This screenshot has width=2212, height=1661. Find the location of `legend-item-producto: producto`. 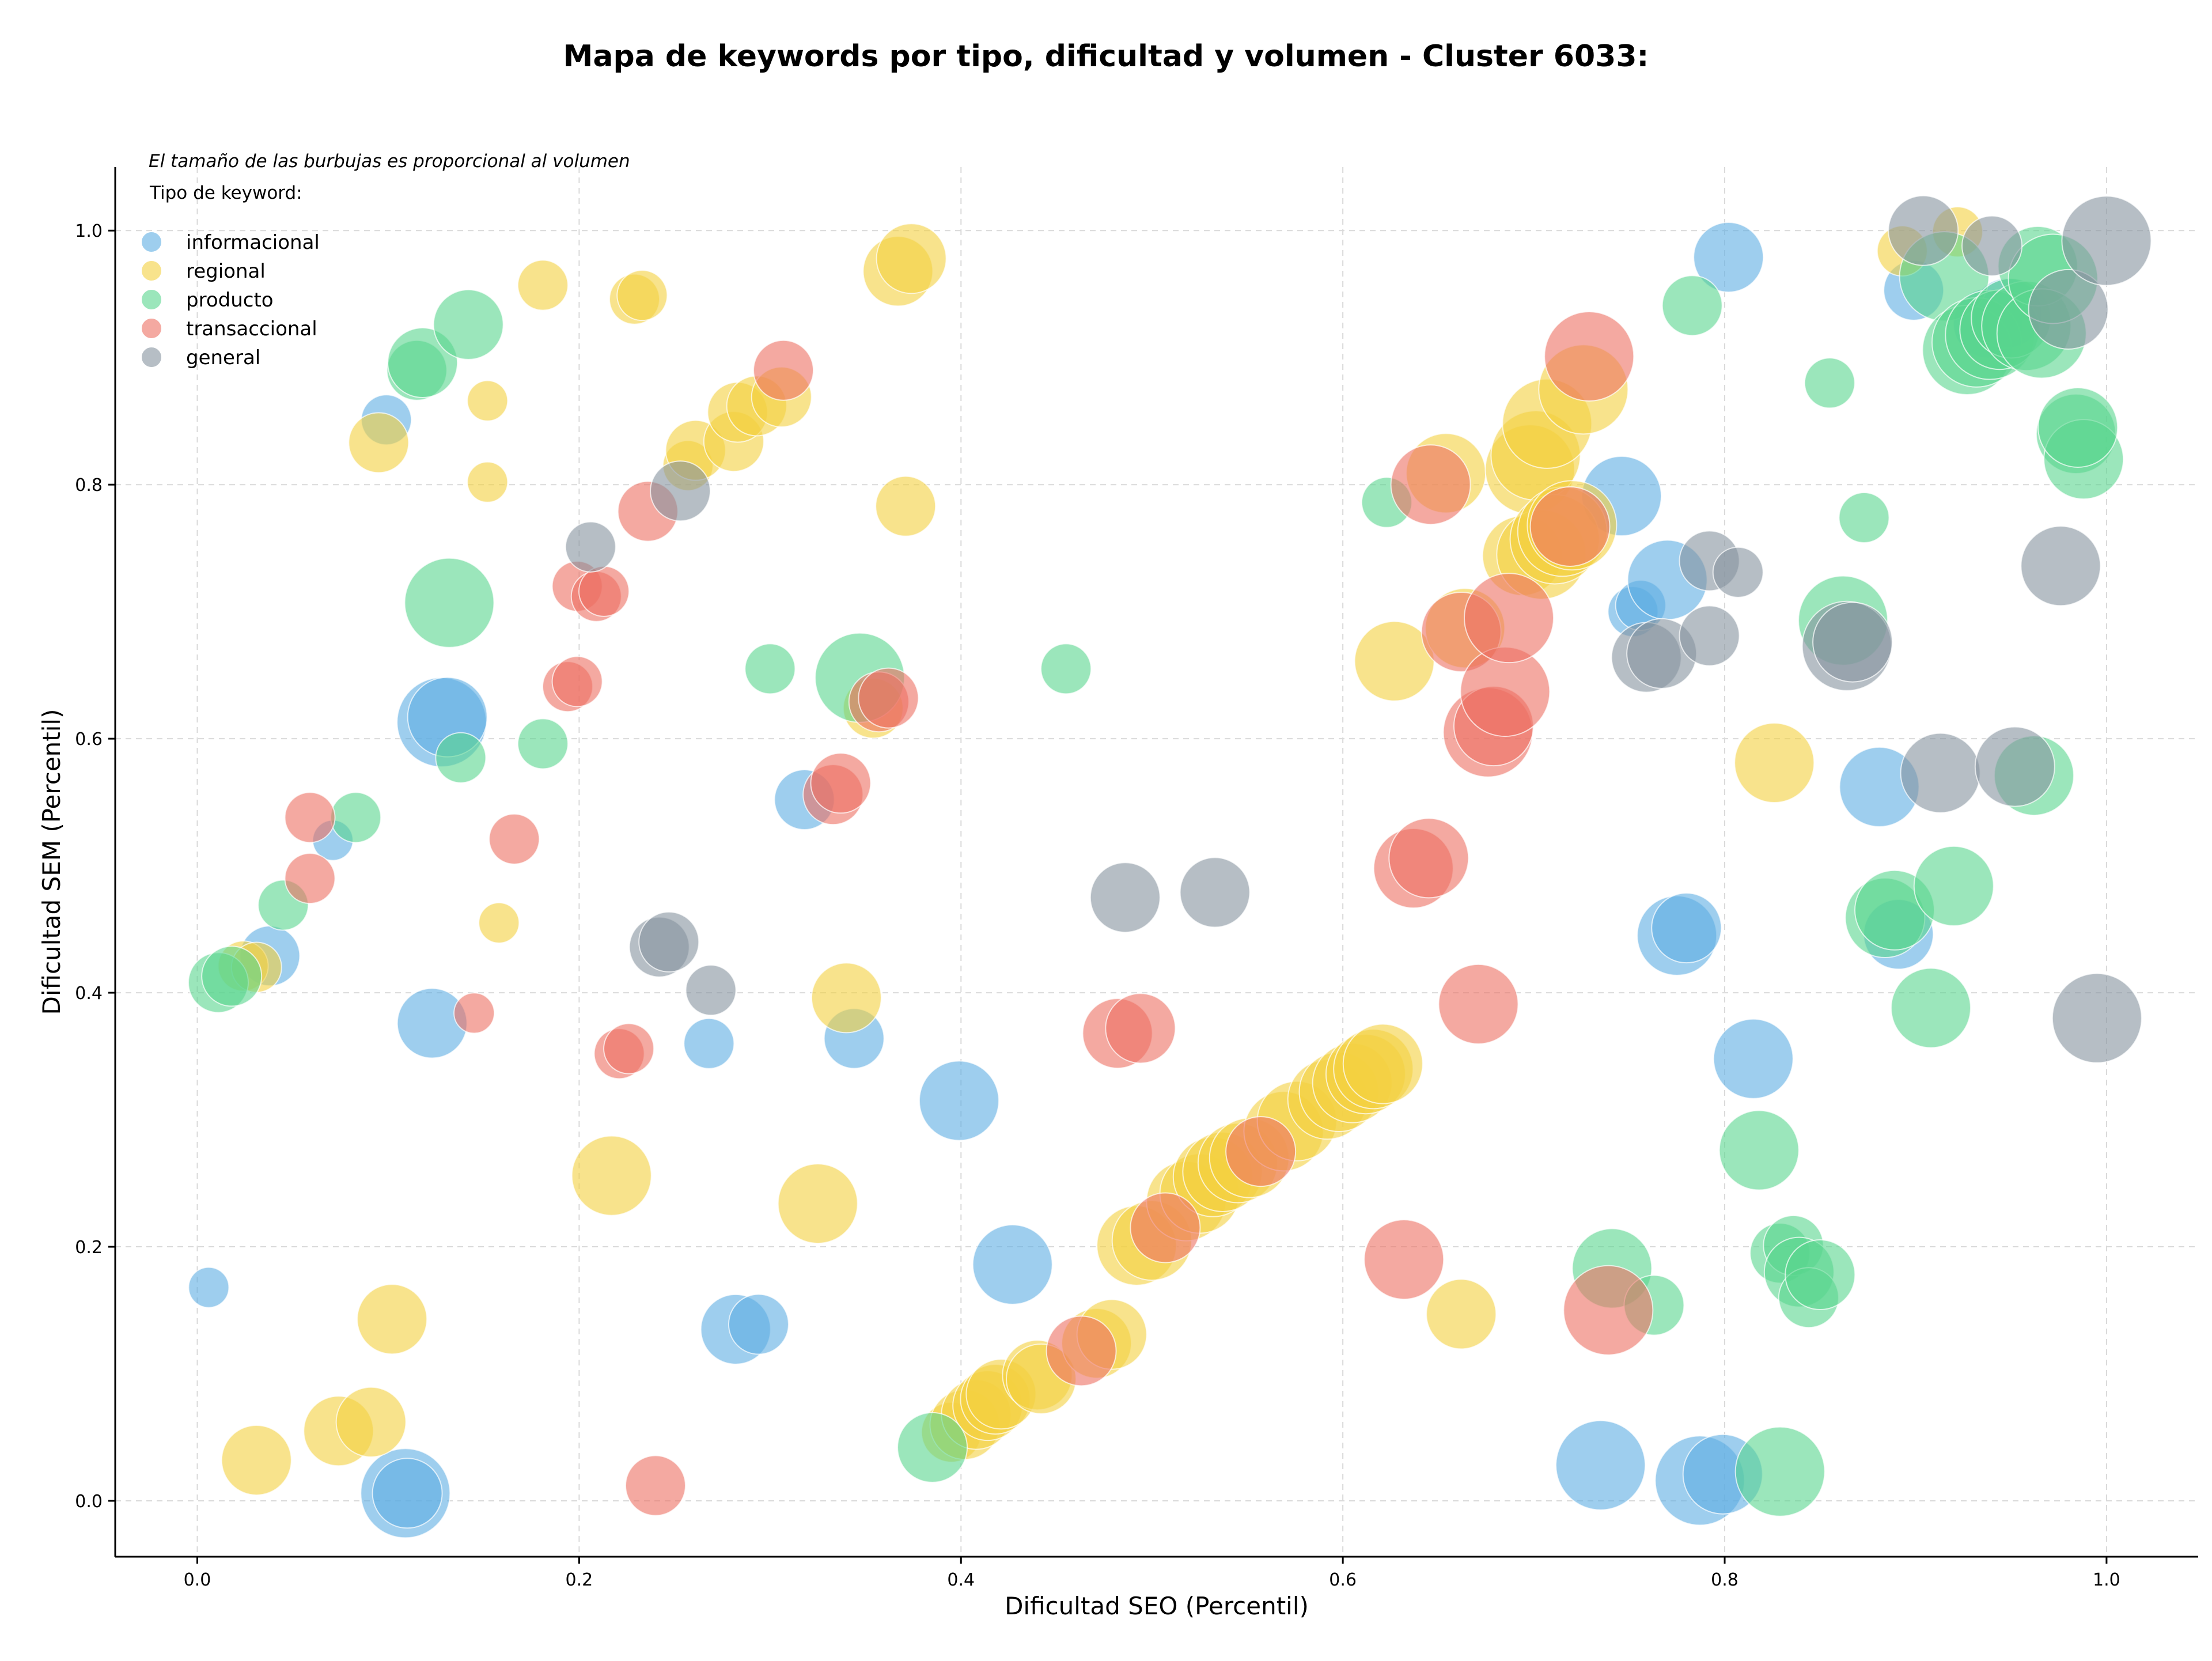

legend-item-producto: producto is located at coordinates (207, 300).